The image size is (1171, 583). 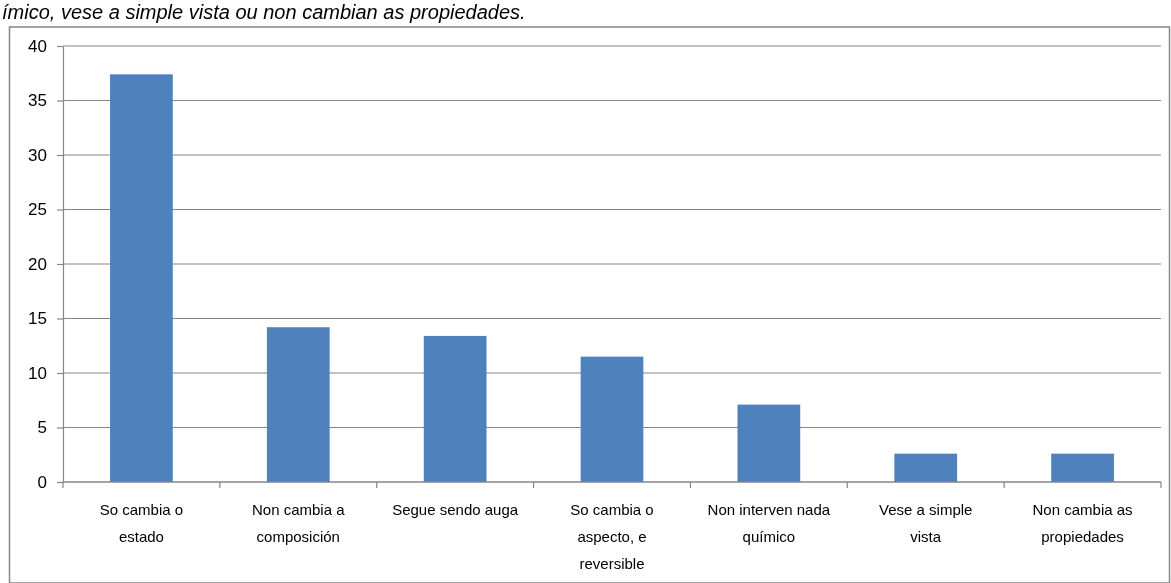 I want to click on x-tick-label: So cambia o aspecto, e reversible, so click(x=612, y=536).